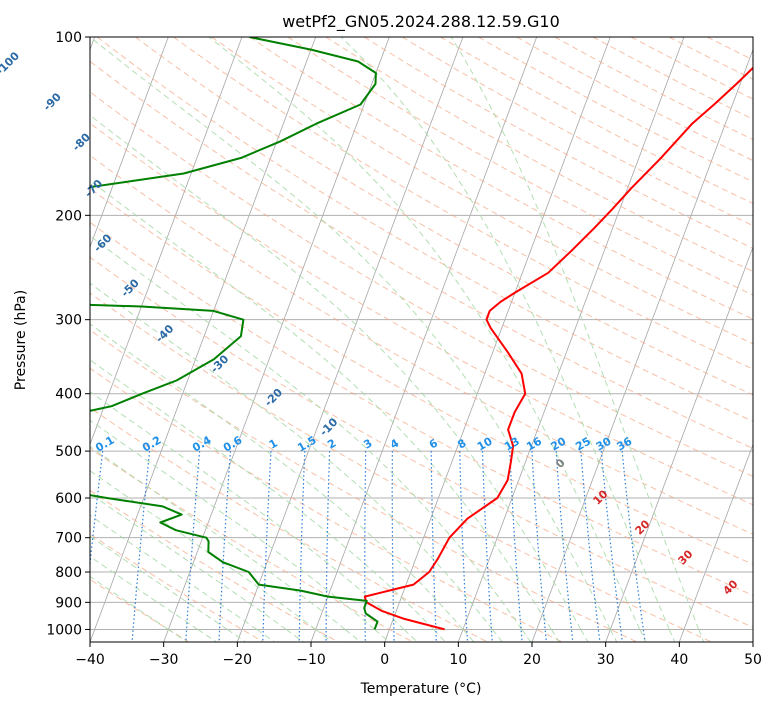  Describe the element at coordinates (68, 38) in the screenshot. I see `y-tick-label: 100` at that location.